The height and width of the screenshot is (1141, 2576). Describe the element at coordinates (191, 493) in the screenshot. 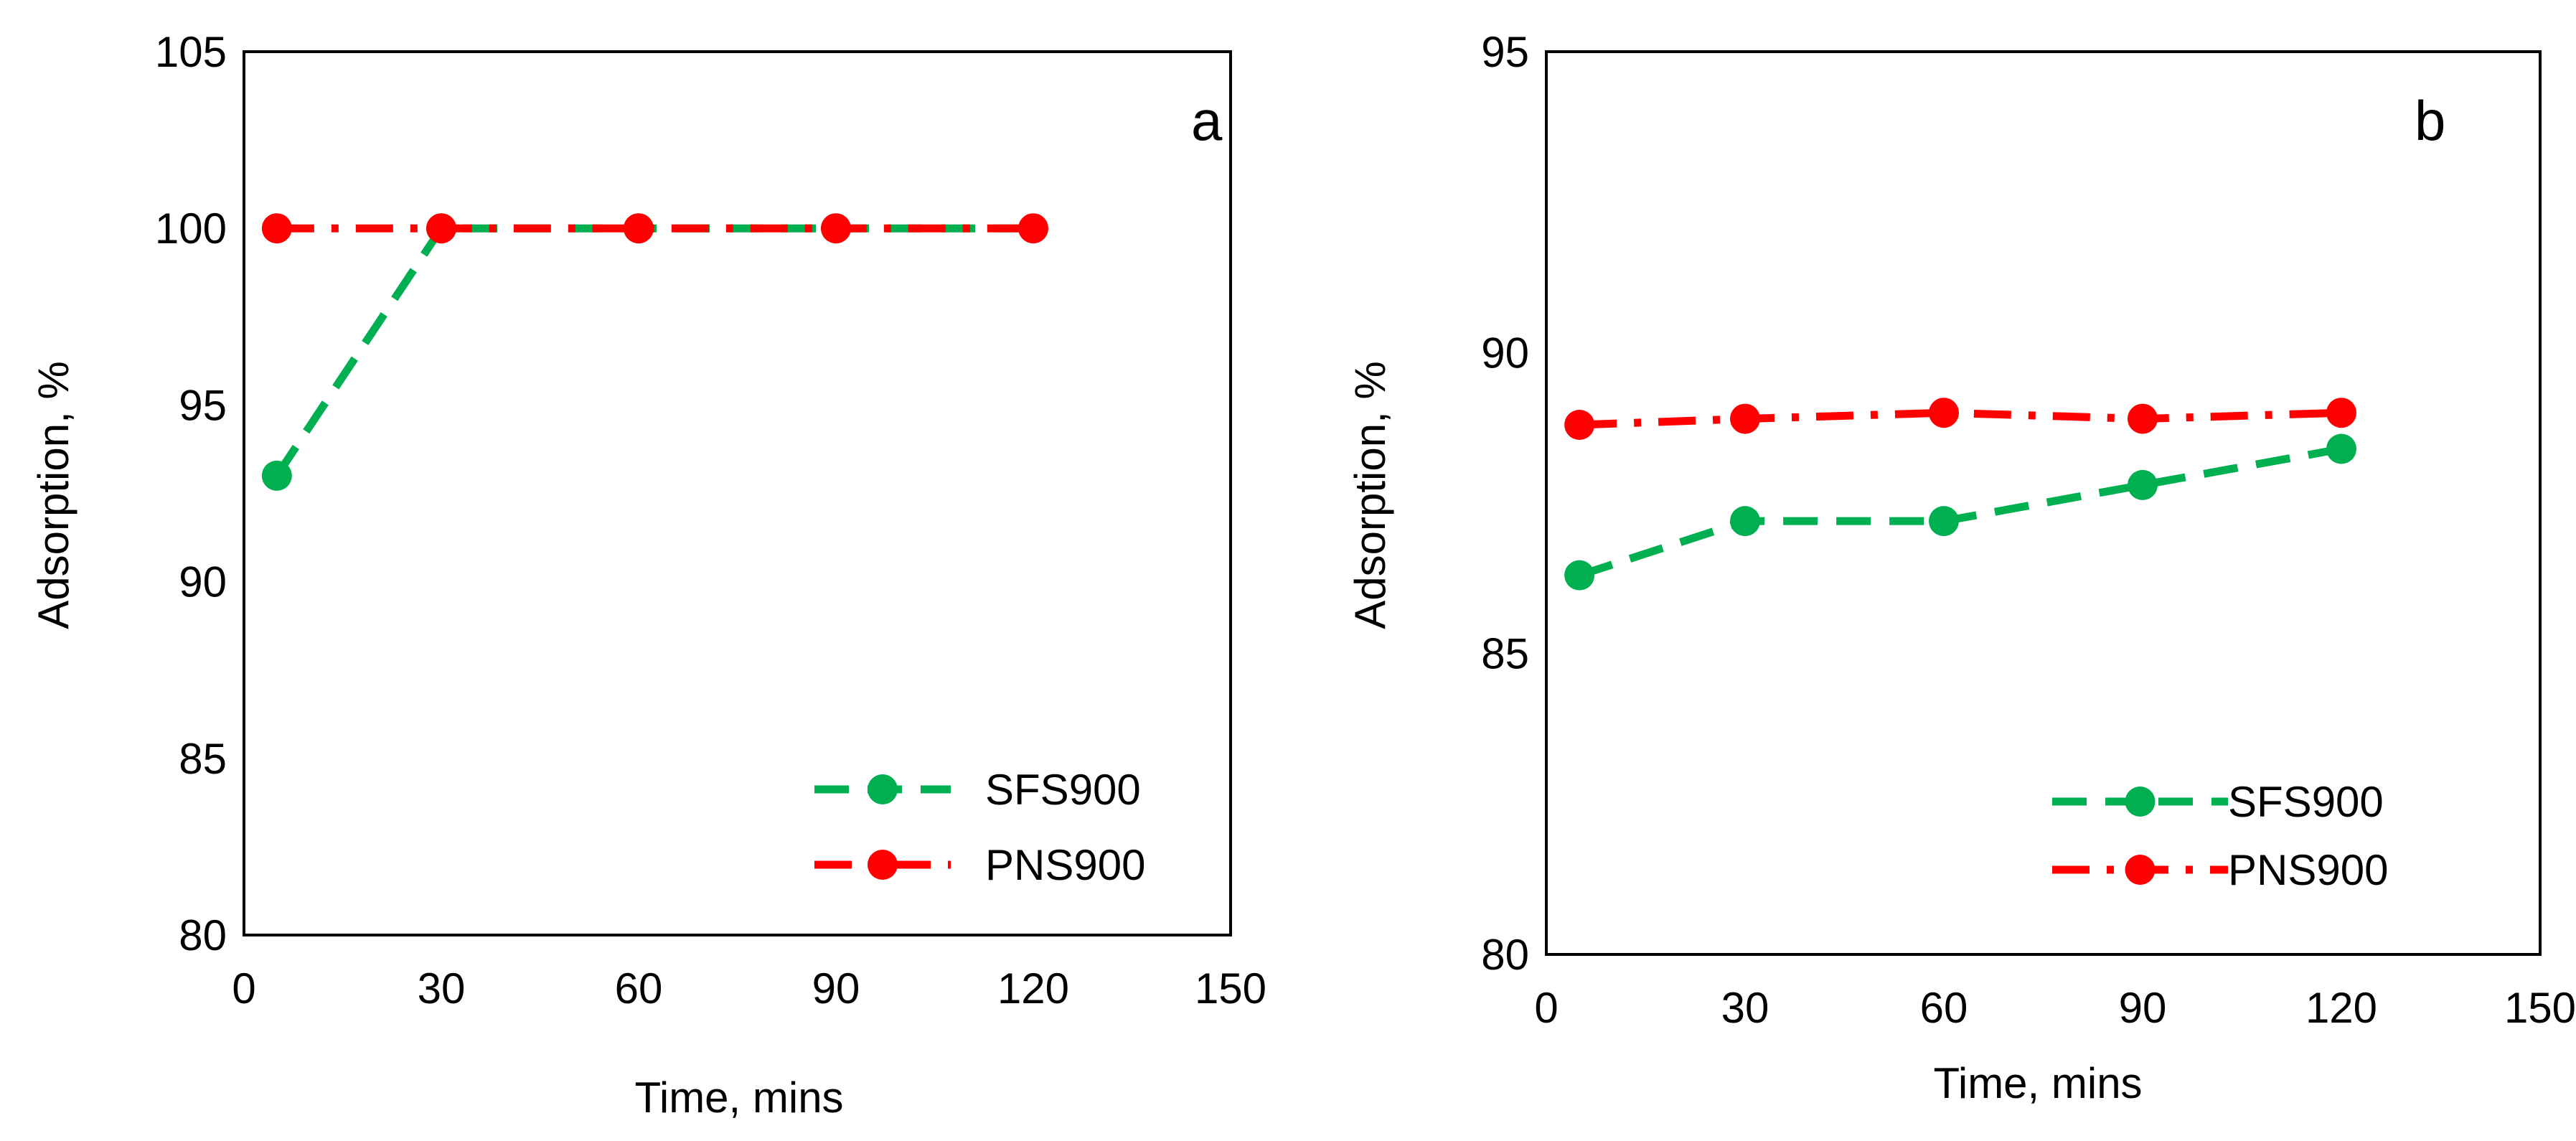

I see `y-tick-labels: 80 85 90 95 100 105` at that location.